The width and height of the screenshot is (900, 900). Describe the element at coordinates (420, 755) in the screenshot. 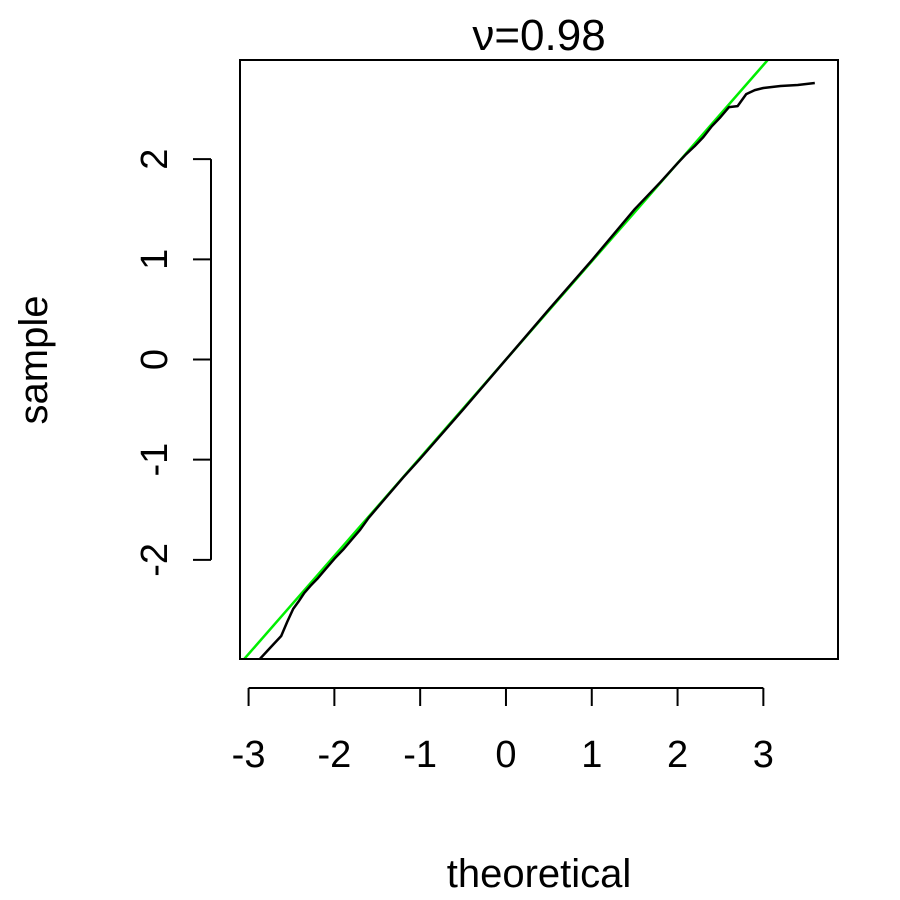

I see `x-tick-label: -1` at that location.